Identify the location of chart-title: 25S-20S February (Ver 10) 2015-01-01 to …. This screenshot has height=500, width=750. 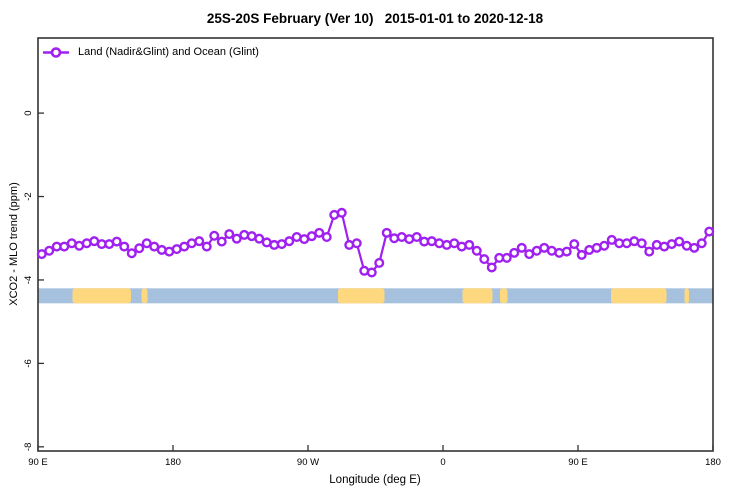
(375, 18).